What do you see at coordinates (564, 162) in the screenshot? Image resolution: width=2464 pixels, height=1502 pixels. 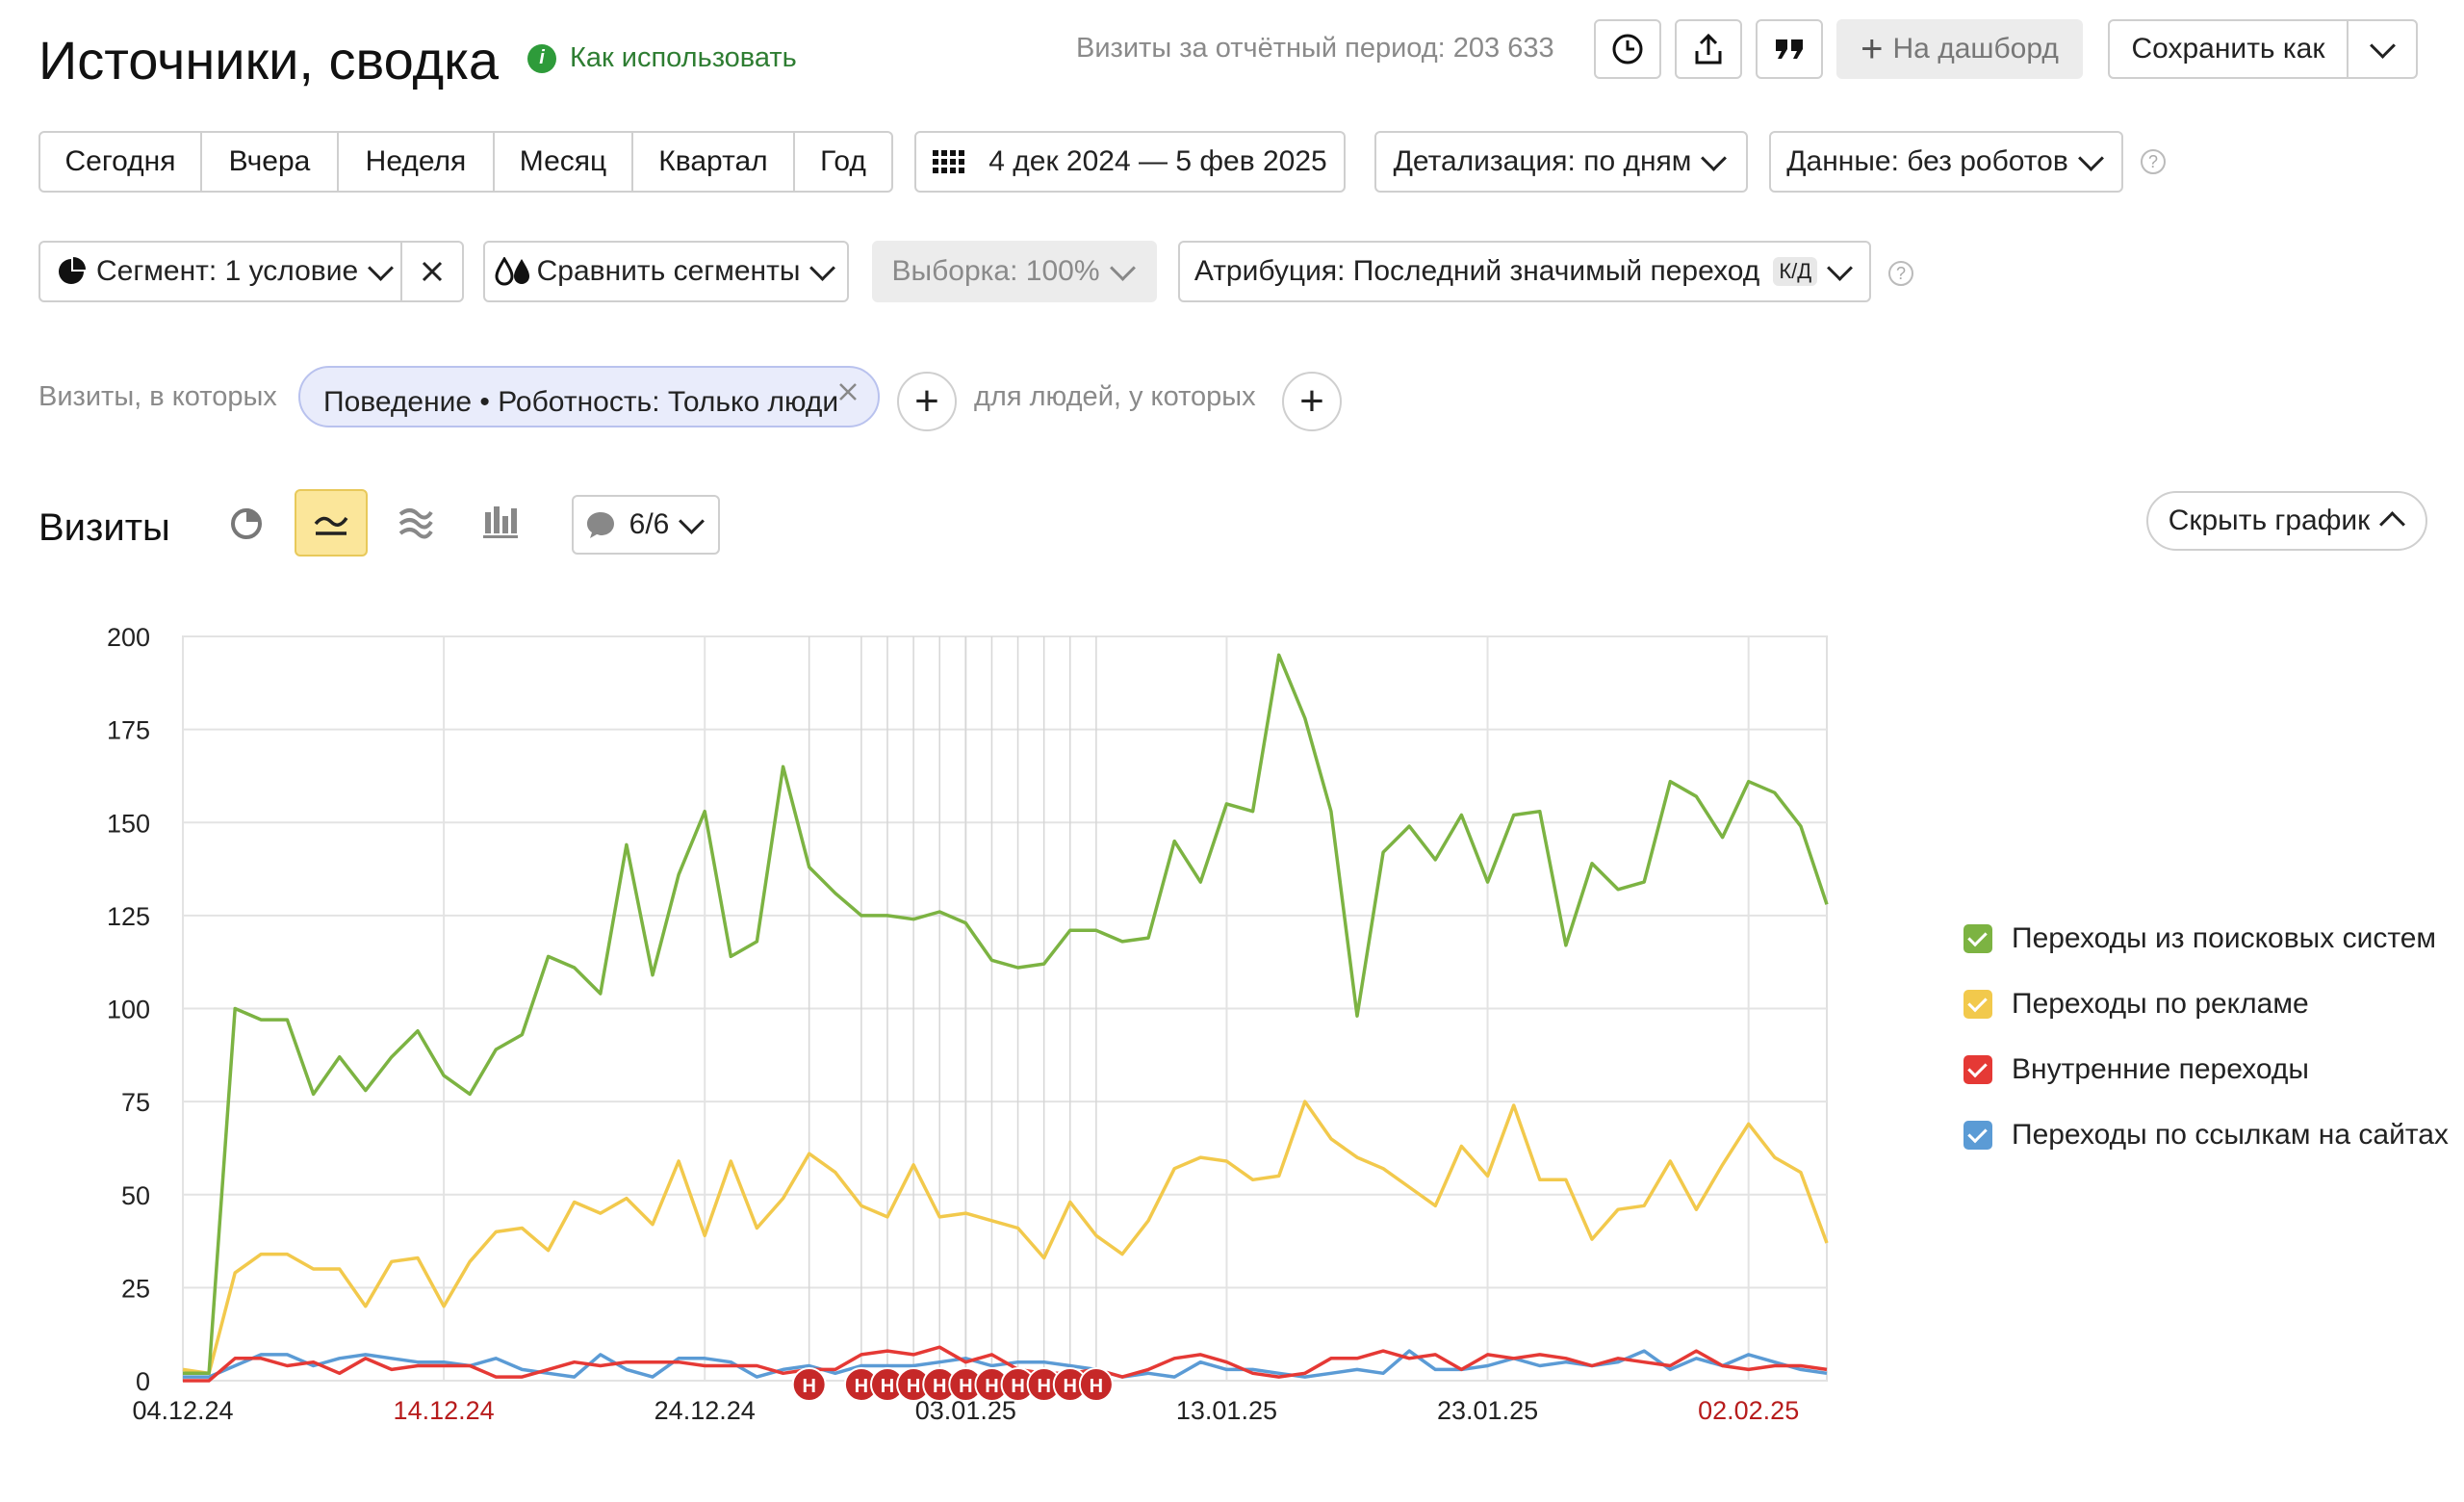 I see `tab-month: Месяц` at bounding box center [564, 162].